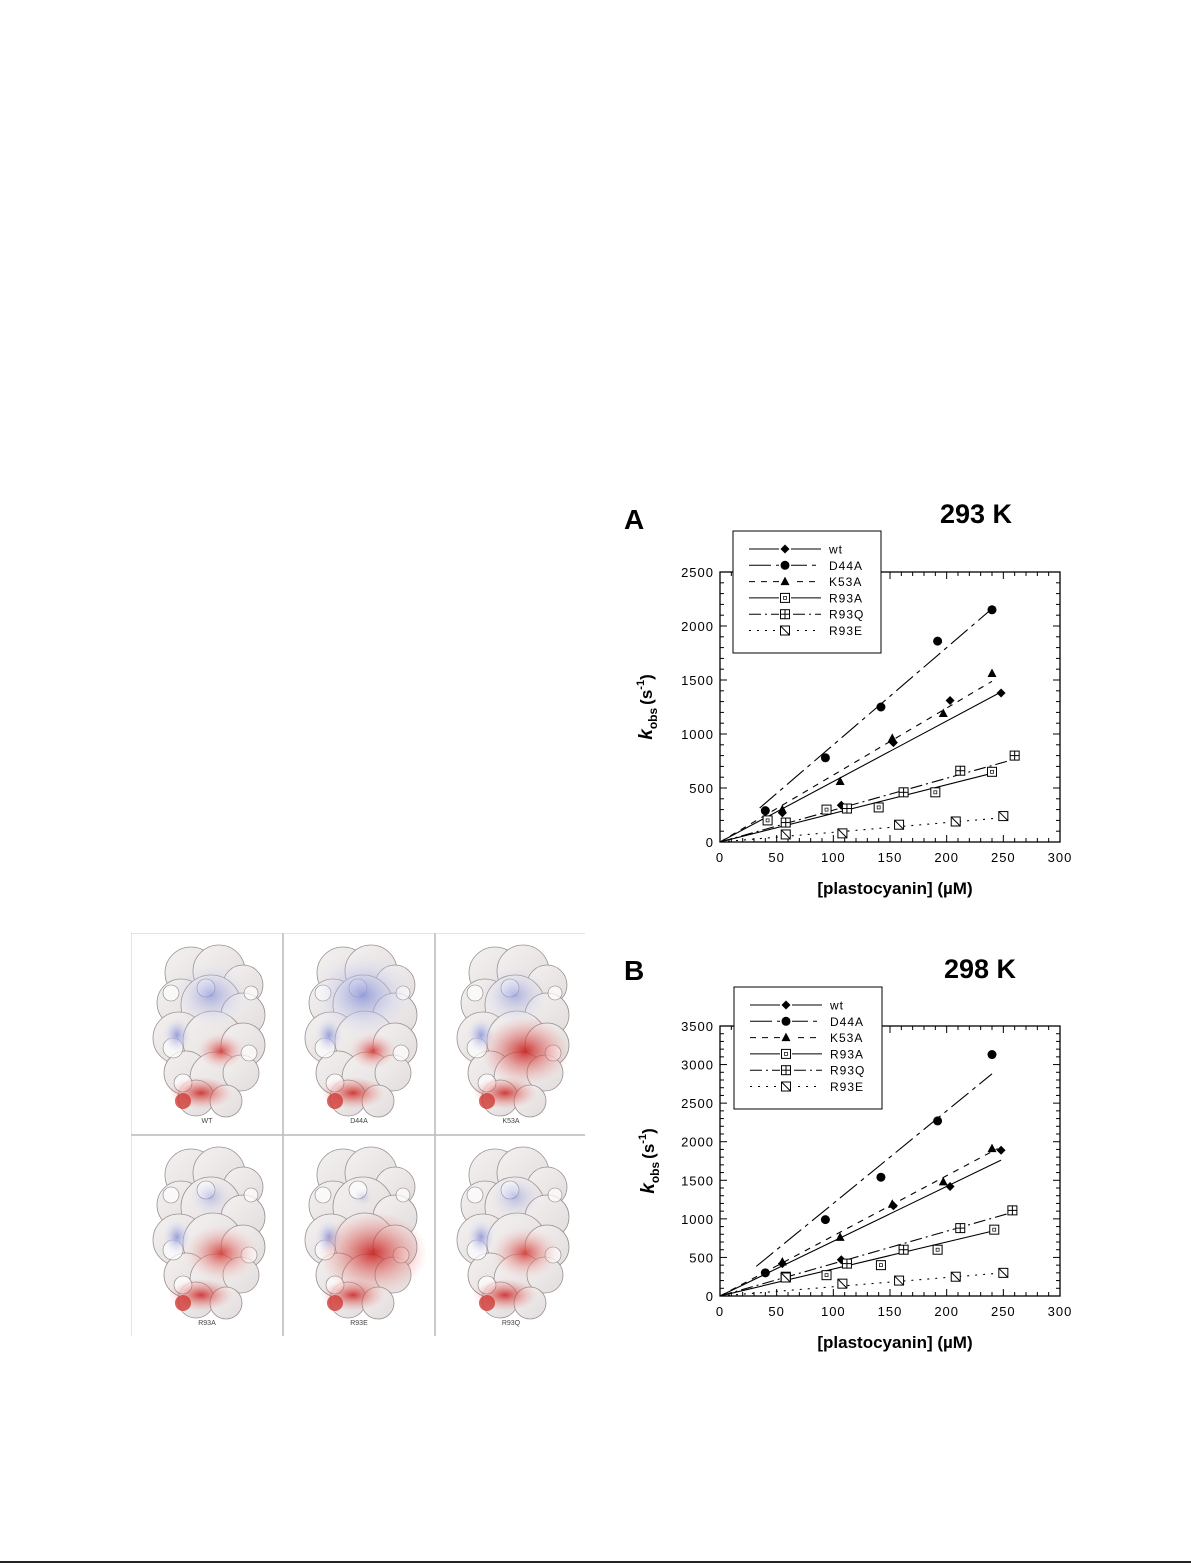 The image size is (1191, 1565). Describe the element at coordinates (847, 1054) in the screenshot. I see `legend-label: R93A` at that location.